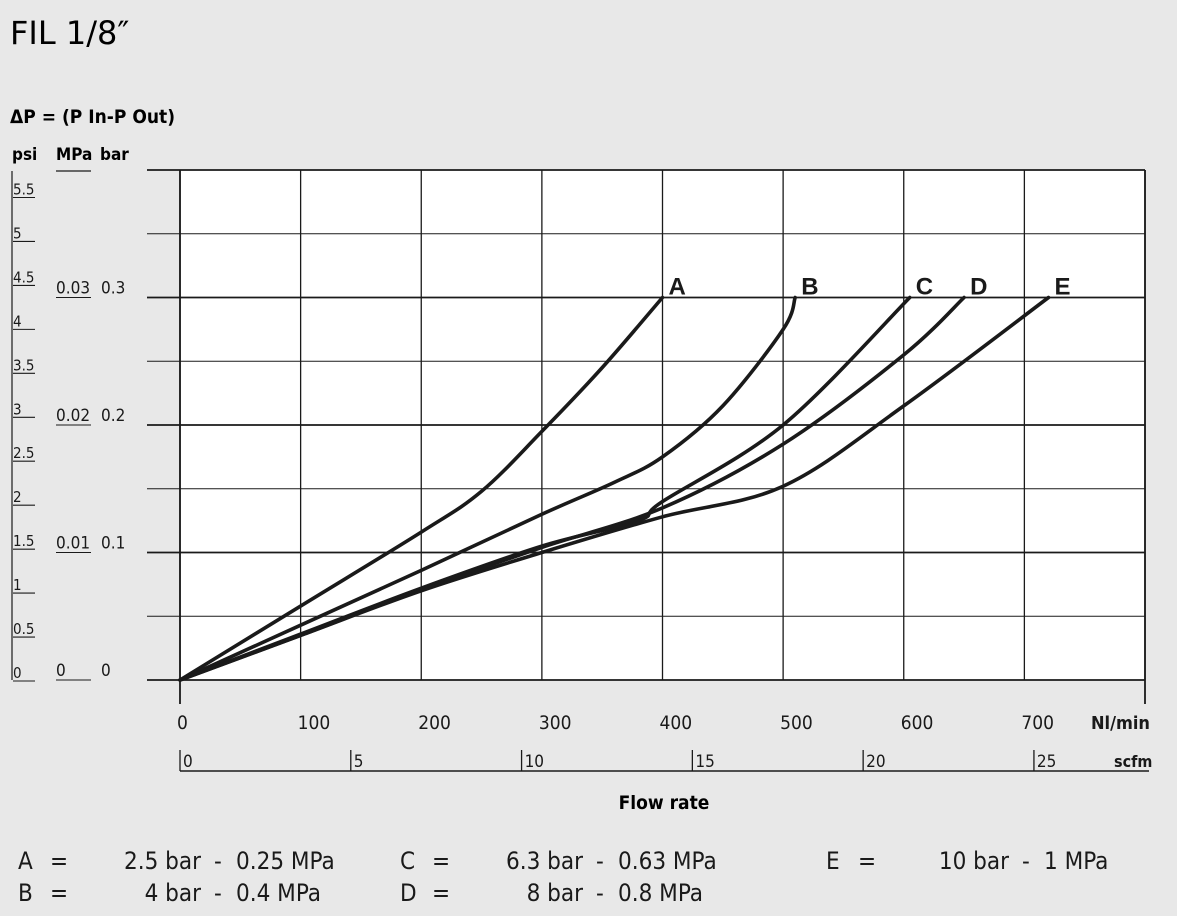 This screenshot has width=1177, height=916. I want to click on psi-tick-label: 5.5, so click(23, 190).